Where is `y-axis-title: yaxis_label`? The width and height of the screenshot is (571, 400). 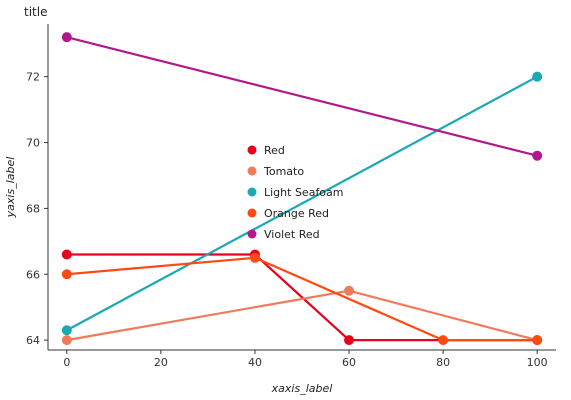
y-axis-title: yaxis_label is located at coordinates (10, 188).